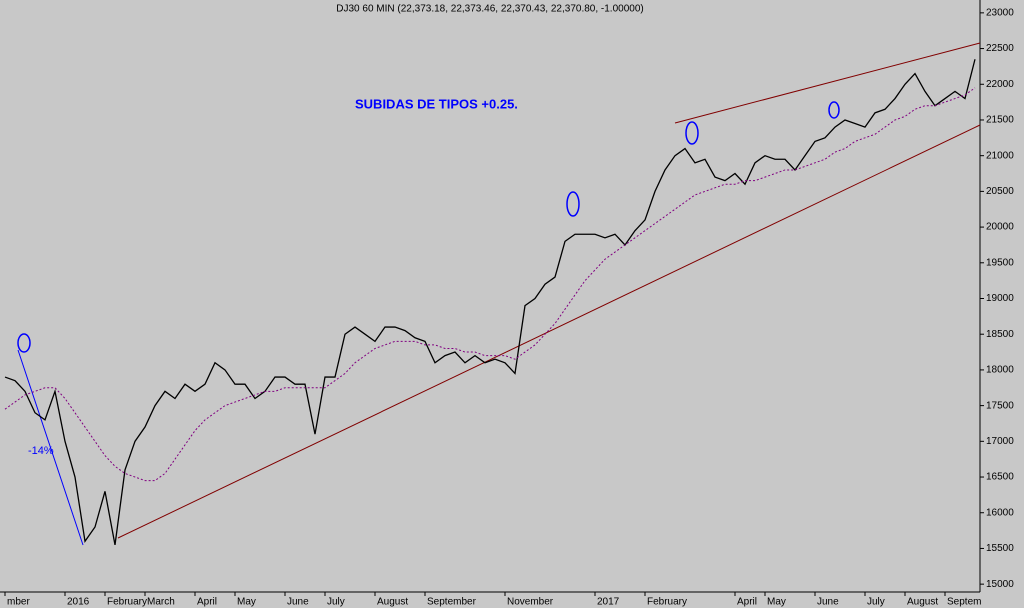  I want to click on y-tick-label: 22000, so click(1000, 84).